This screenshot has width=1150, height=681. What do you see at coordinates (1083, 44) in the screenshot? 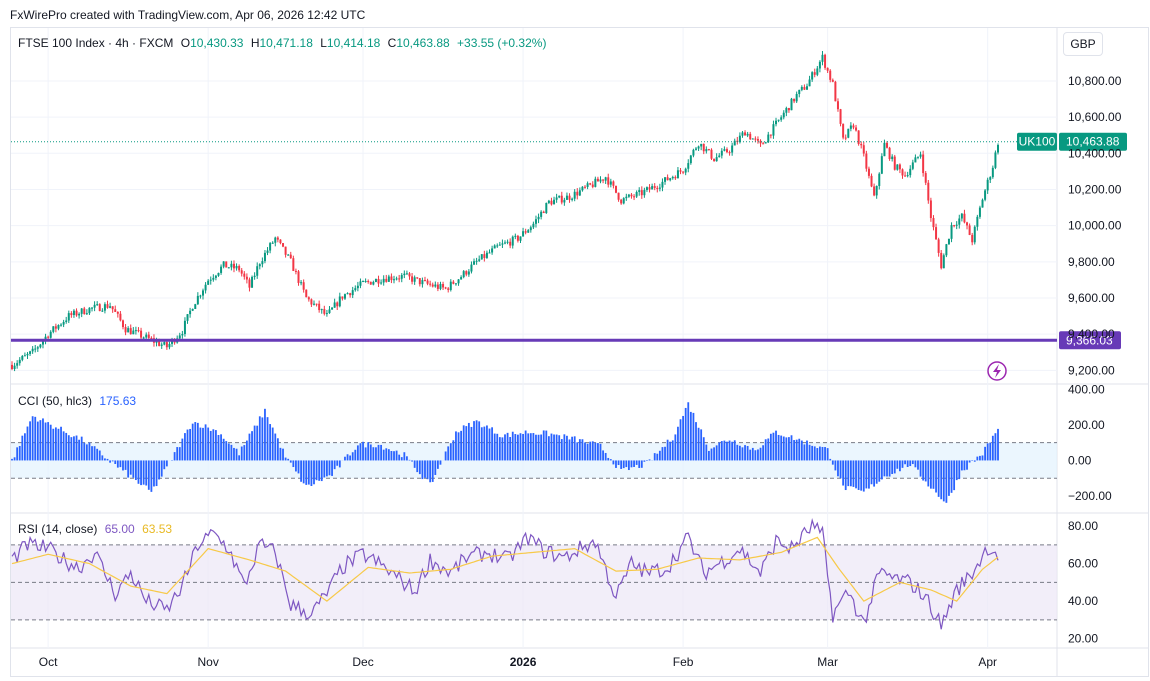
I see `currency-button: GBP` at bounding box center [1083, 44].